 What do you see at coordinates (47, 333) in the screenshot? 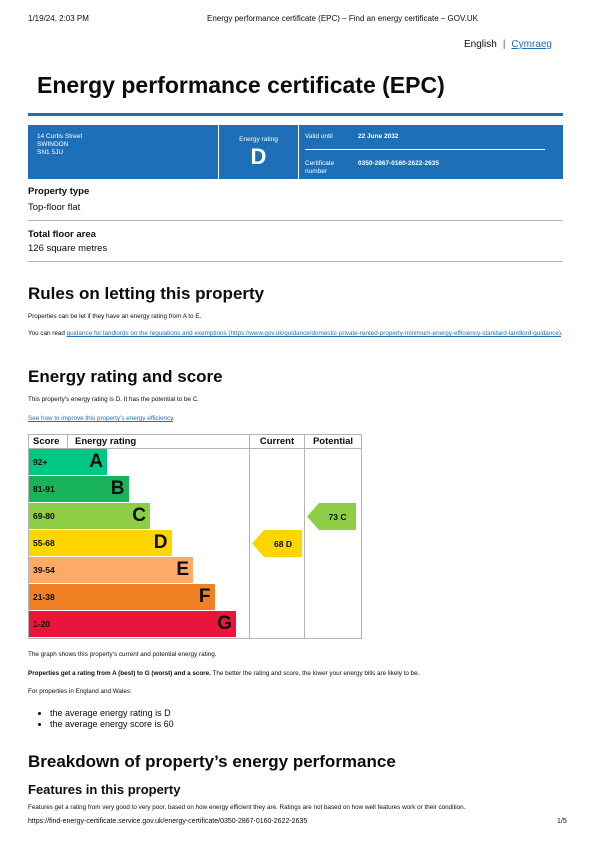
I see `guidance-prefix: You can read` at bounding box center [47, 333].